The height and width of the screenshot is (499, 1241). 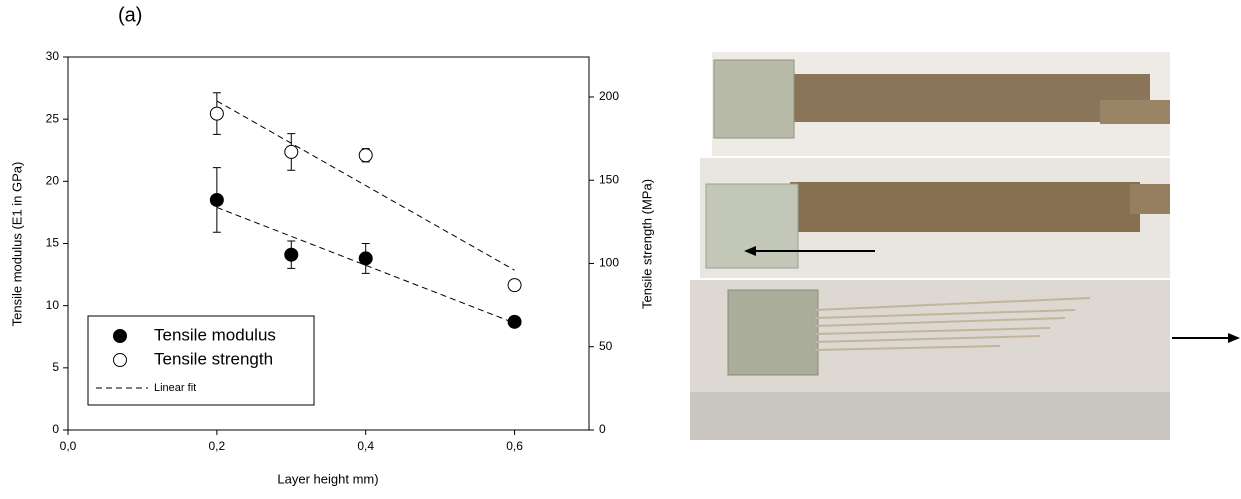 What do you see at coordinates (53, 243) in the screenshot?
I see `y-tick-label: 15` at bounding box center [53, 243].